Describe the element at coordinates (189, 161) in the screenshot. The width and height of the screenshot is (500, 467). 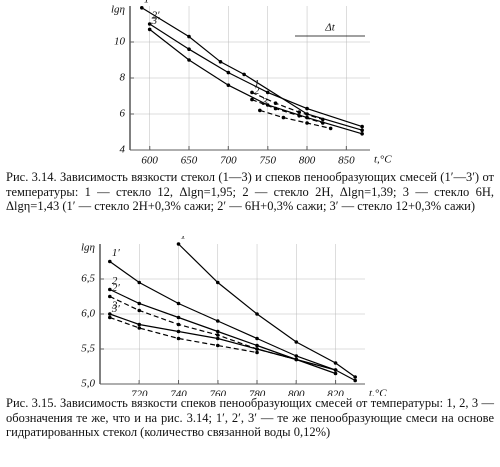
I see `x-tick-label: 650` at that location.